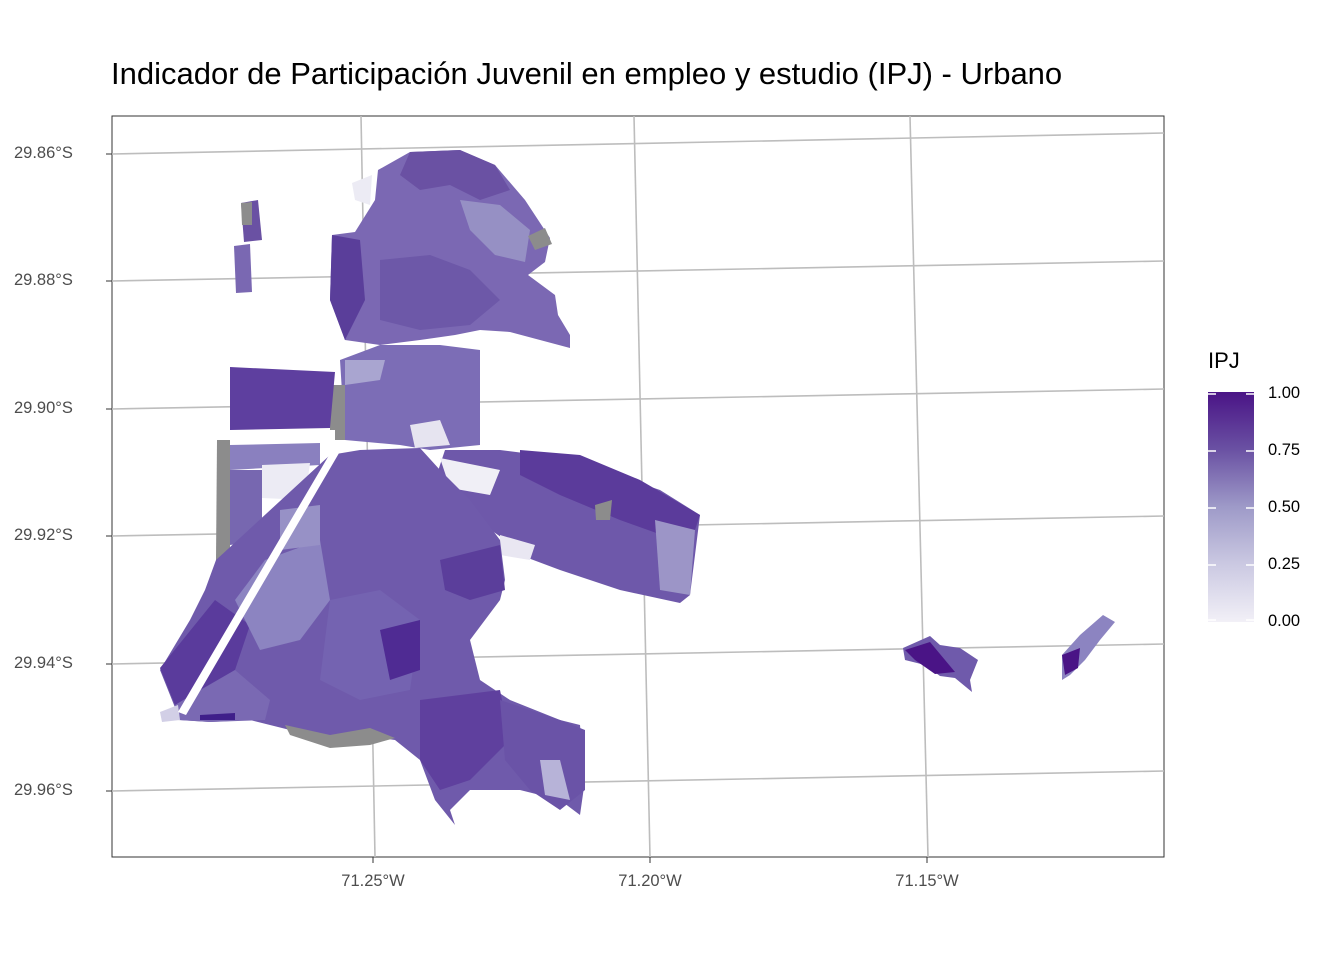  What do you see at coordinates (373, 881) in the screenshot?
I see `lon-label: 71.25°W` at bounding box center [373, 881].